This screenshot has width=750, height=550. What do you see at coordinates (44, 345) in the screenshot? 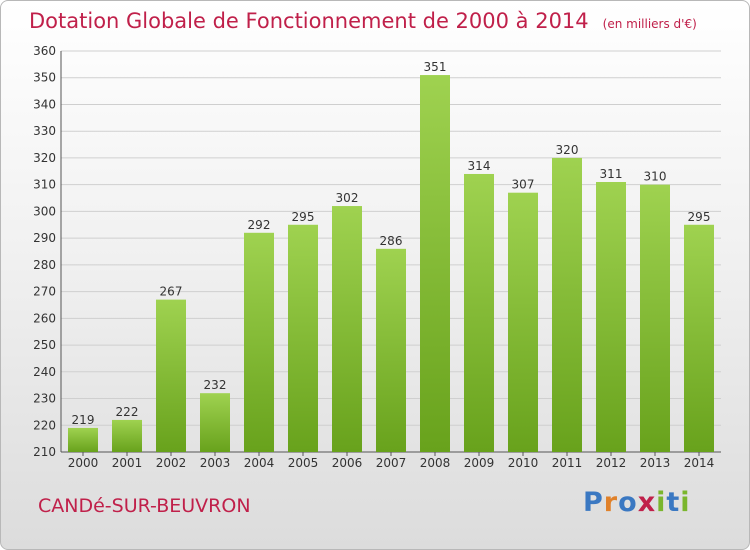
I see `y-tick-label: 250` at bounding box center [44, 345].